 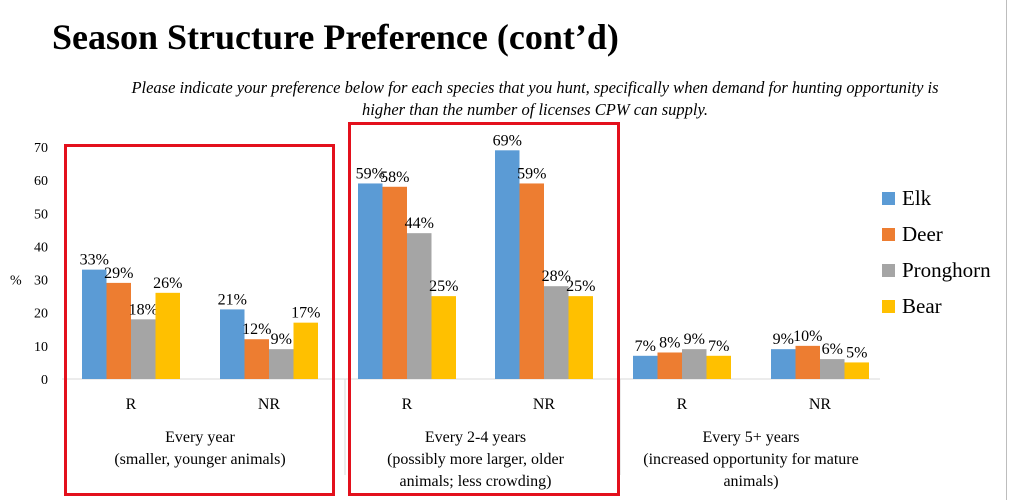 I want to click on data-label-pronghorn-5: 9%, so click(x=694, y=339).